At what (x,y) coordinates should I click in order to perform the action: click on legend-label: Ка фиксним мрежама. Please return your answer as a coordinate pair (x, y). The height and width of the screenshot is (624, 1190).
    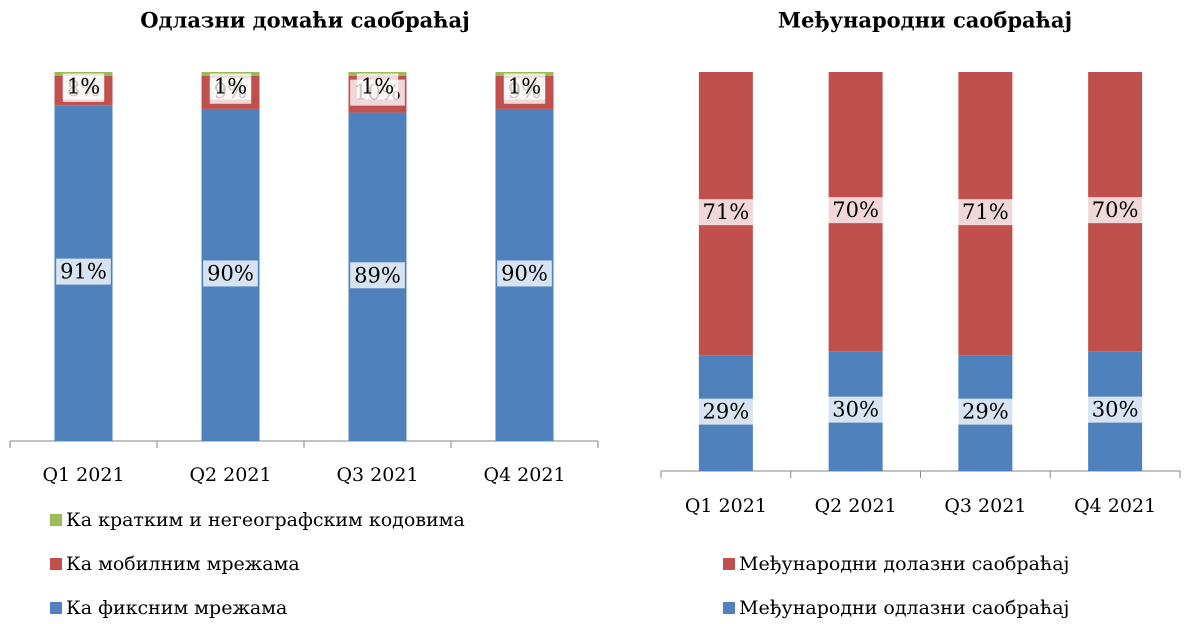
    Looking at the image, I should click on (176, 608).